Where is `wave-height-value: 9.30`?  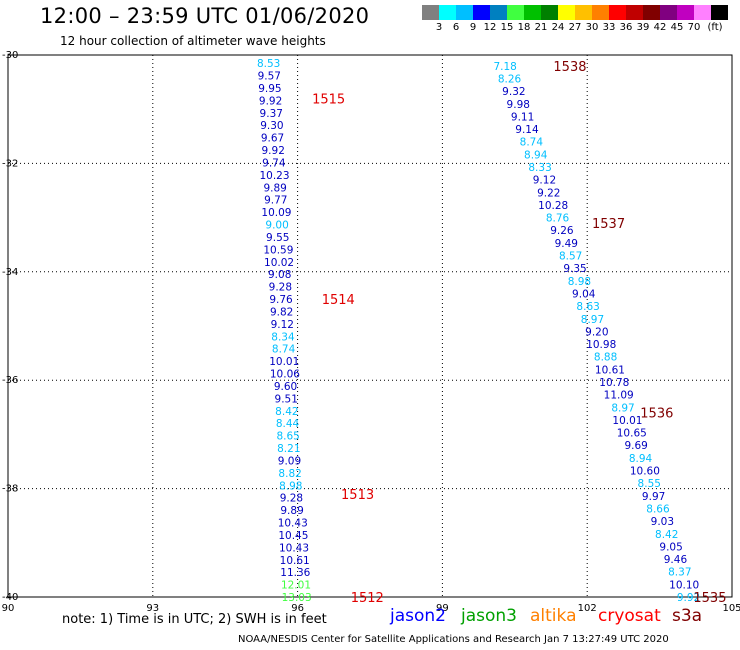
wave-height-value: 9.30 is located at coordinates (271, 126).